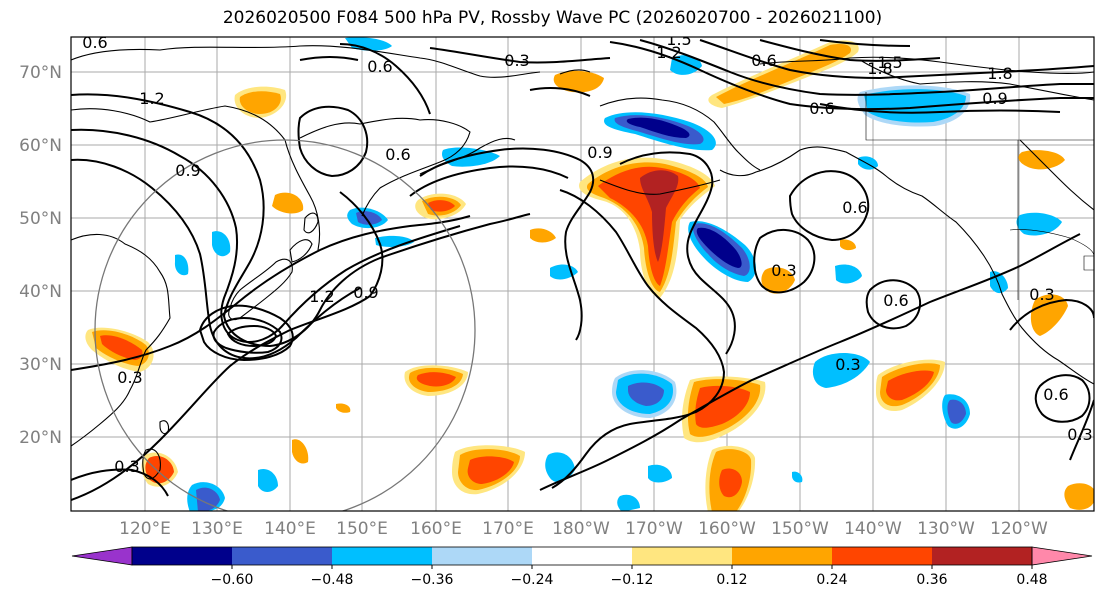  What do you see at coordinates (873, 529) in the screenshot?
I see `longitude-label: 140°W` at bounding box center [873, 529].